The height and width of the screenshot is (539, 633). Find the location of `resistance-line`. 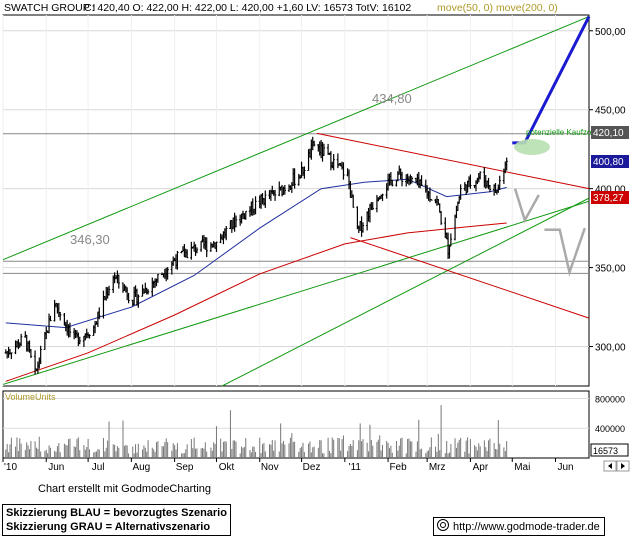

resistance-line is located at coordinates (453, 161).